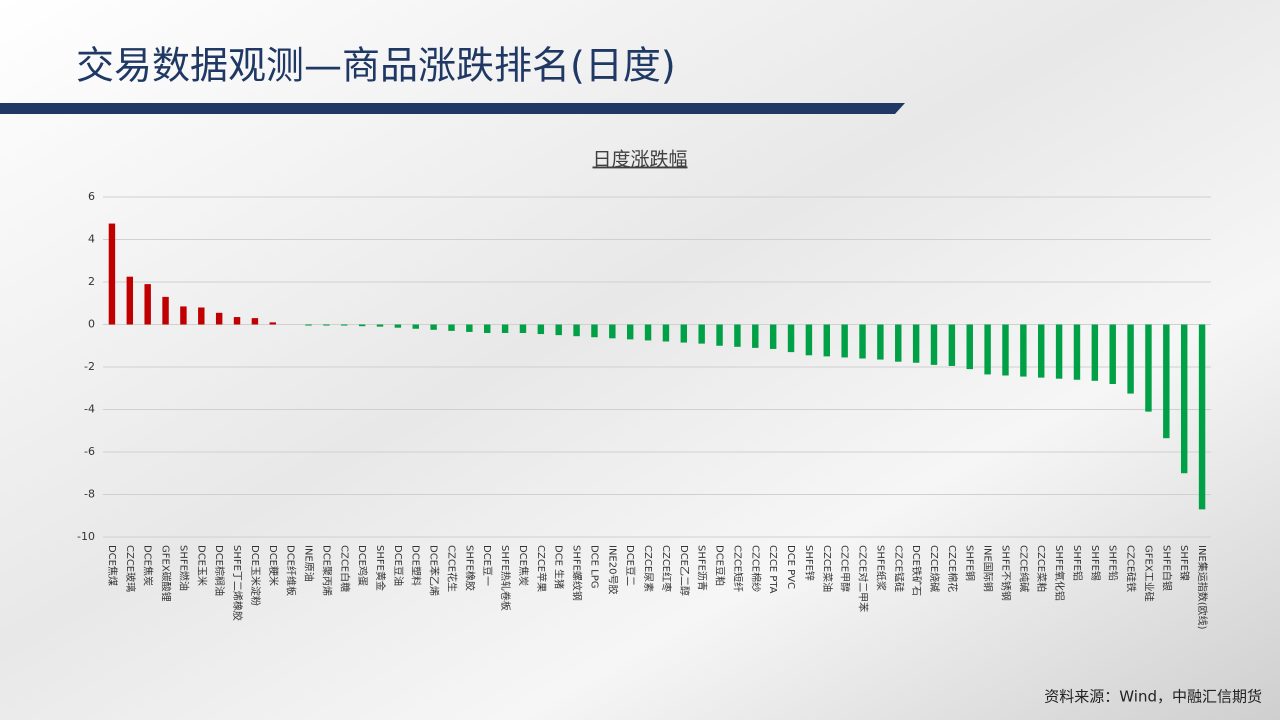  I want to click on y-tick-label: 2, so click(91, 281).